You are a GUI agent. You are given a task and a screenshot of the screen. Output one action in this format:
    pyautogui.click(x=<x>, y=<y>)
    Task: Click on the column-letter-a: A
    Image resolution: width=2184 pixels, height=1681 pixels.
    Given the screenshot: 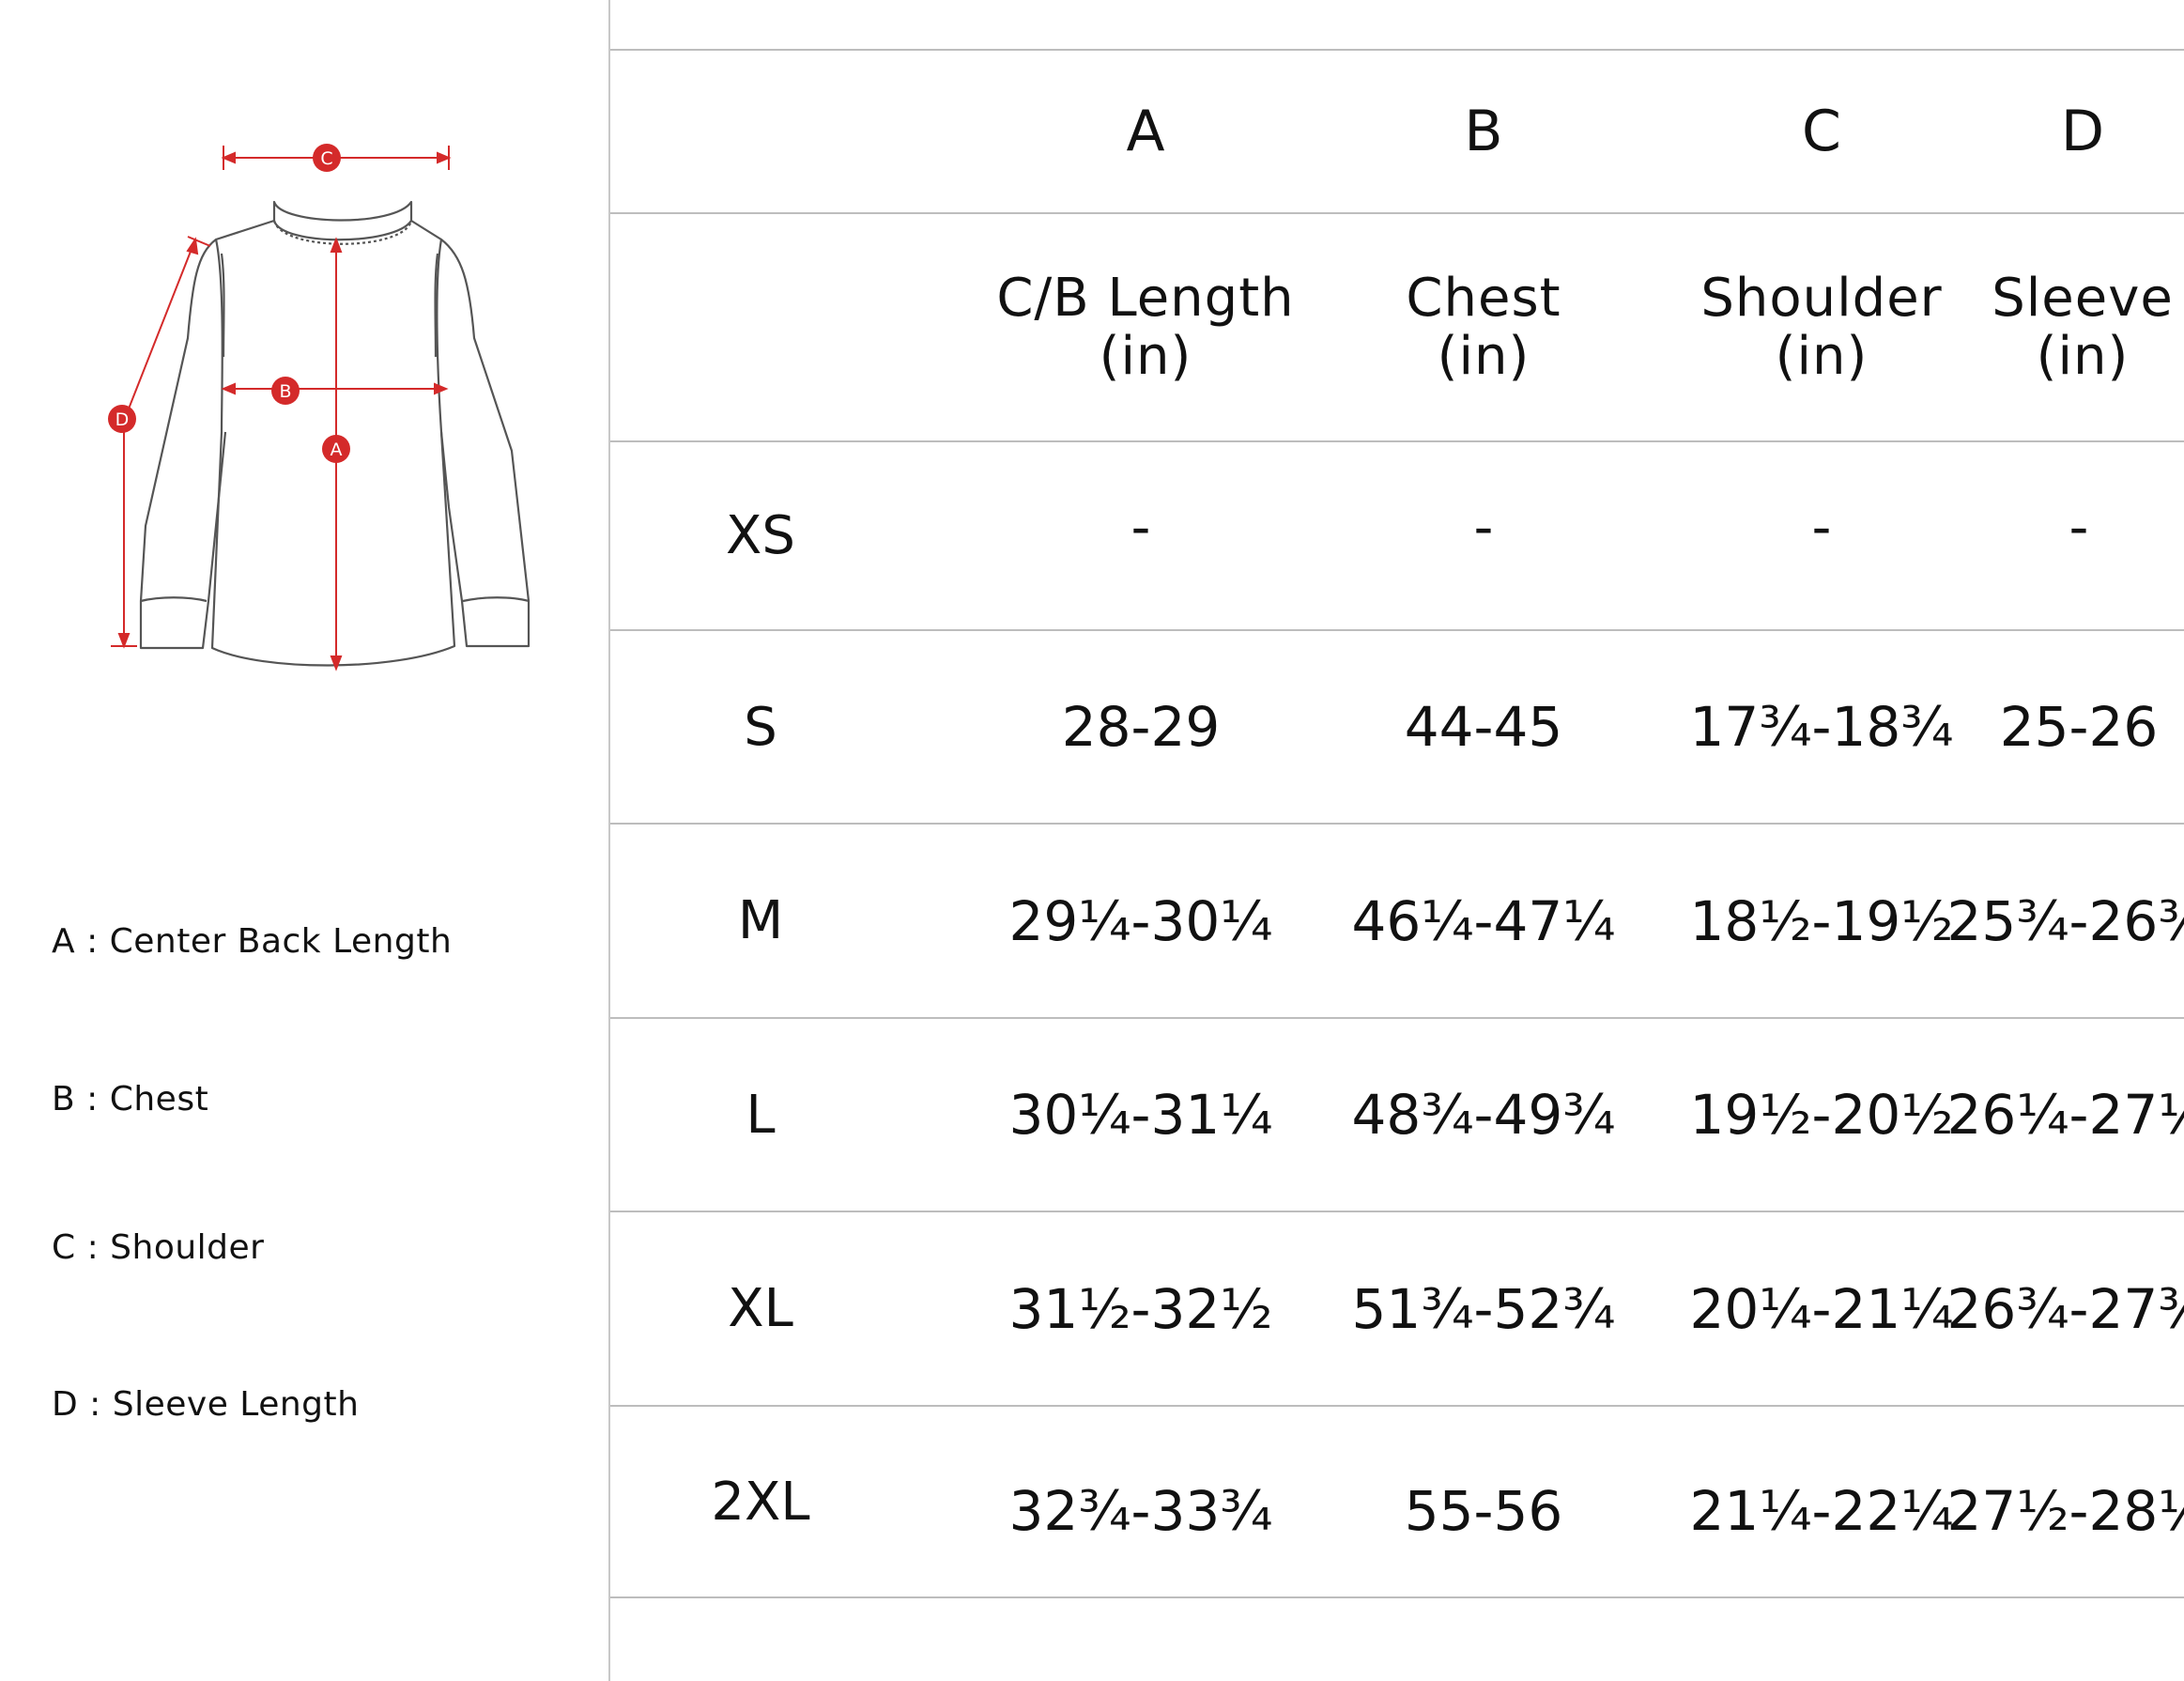 What is the action you would take?
    pyautogui.click(x=1145, y=131)
    